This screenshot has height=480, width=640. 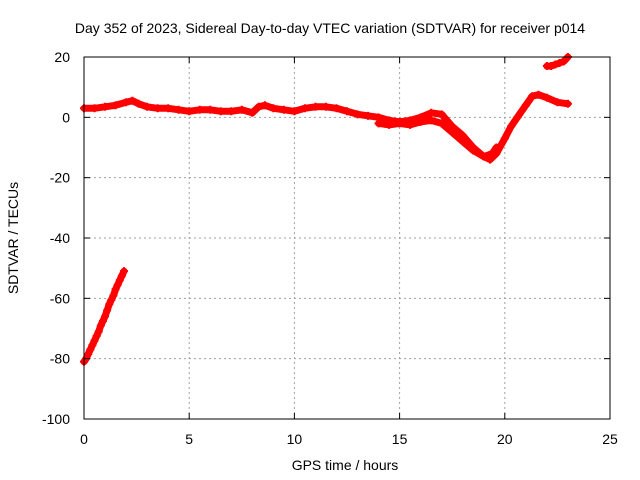 I want to click on y-tick-label: 0, so click(x=66, y=117).